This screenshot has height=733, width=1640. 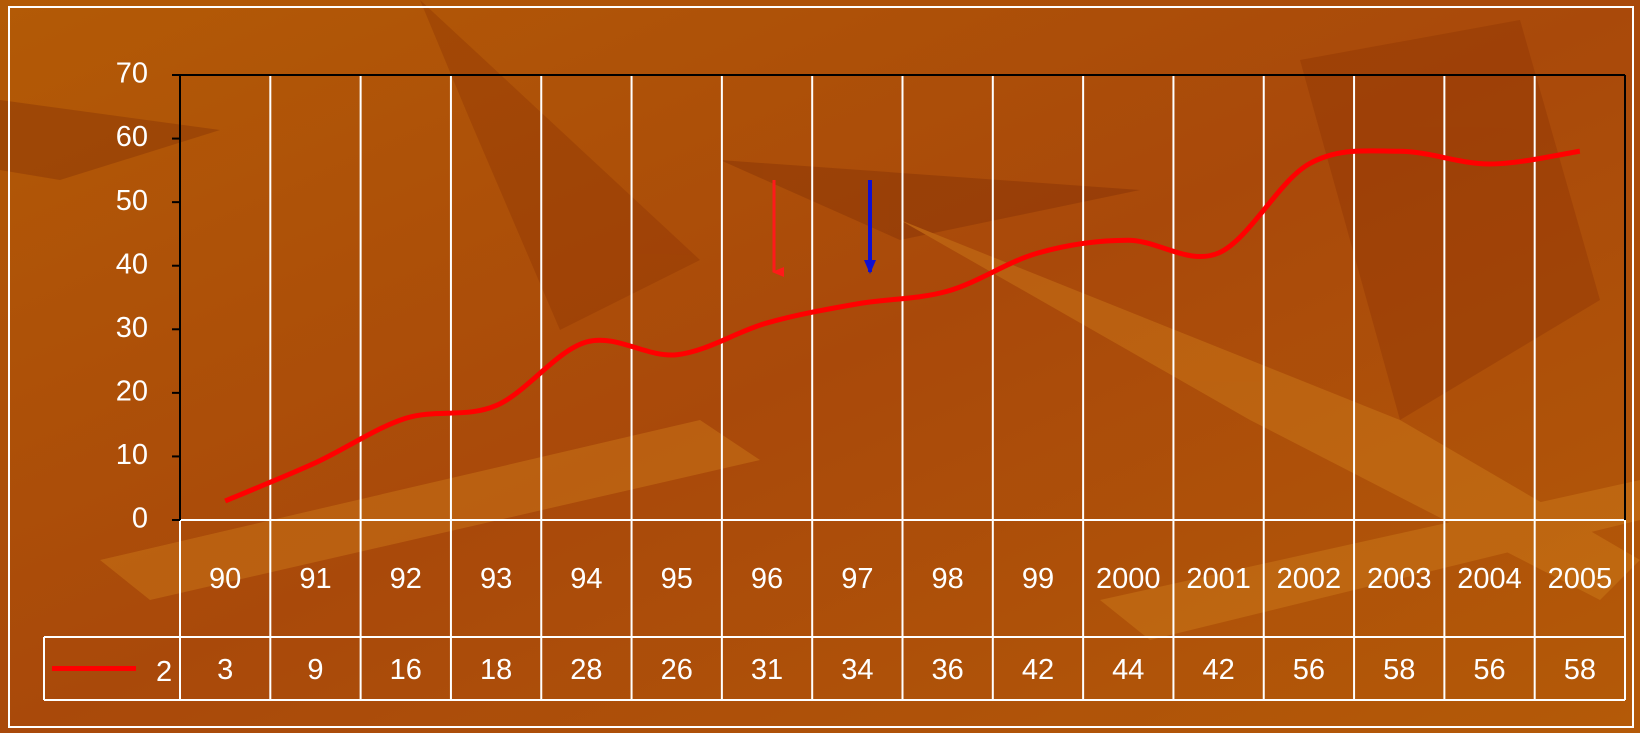 What do you see at coordinates (406, 670) in the screenshot?
I see `value-label: 16` at bounding box center [406, 670].